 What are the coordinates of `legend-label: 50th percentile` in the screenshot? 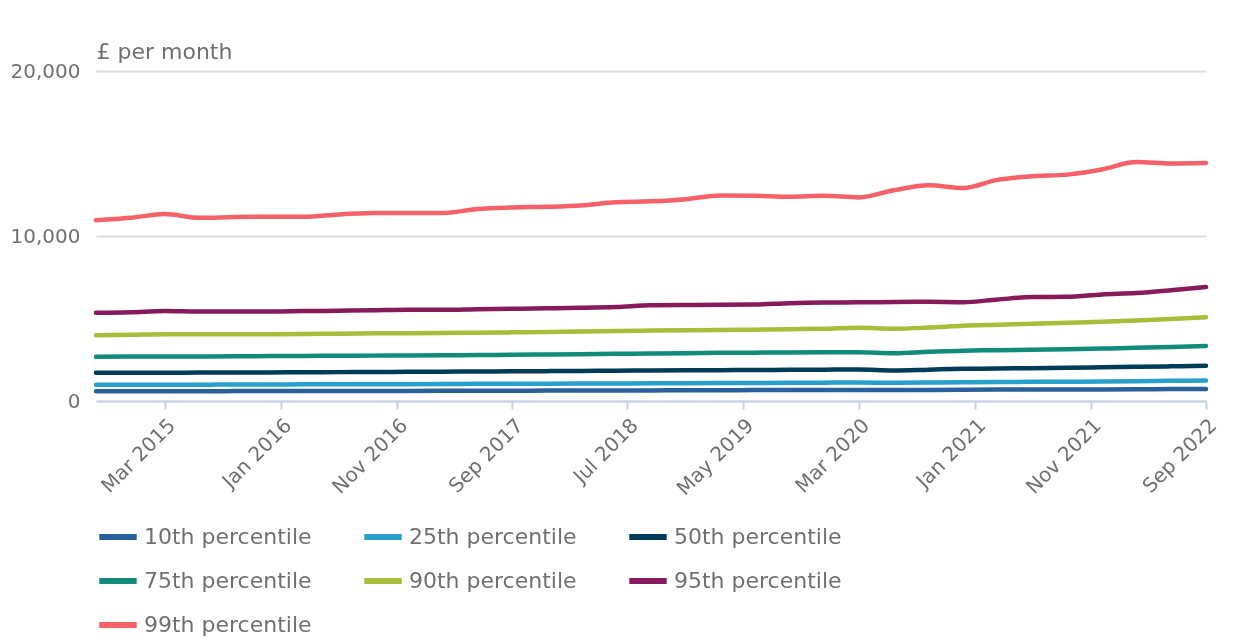 It's located at (758, 536).